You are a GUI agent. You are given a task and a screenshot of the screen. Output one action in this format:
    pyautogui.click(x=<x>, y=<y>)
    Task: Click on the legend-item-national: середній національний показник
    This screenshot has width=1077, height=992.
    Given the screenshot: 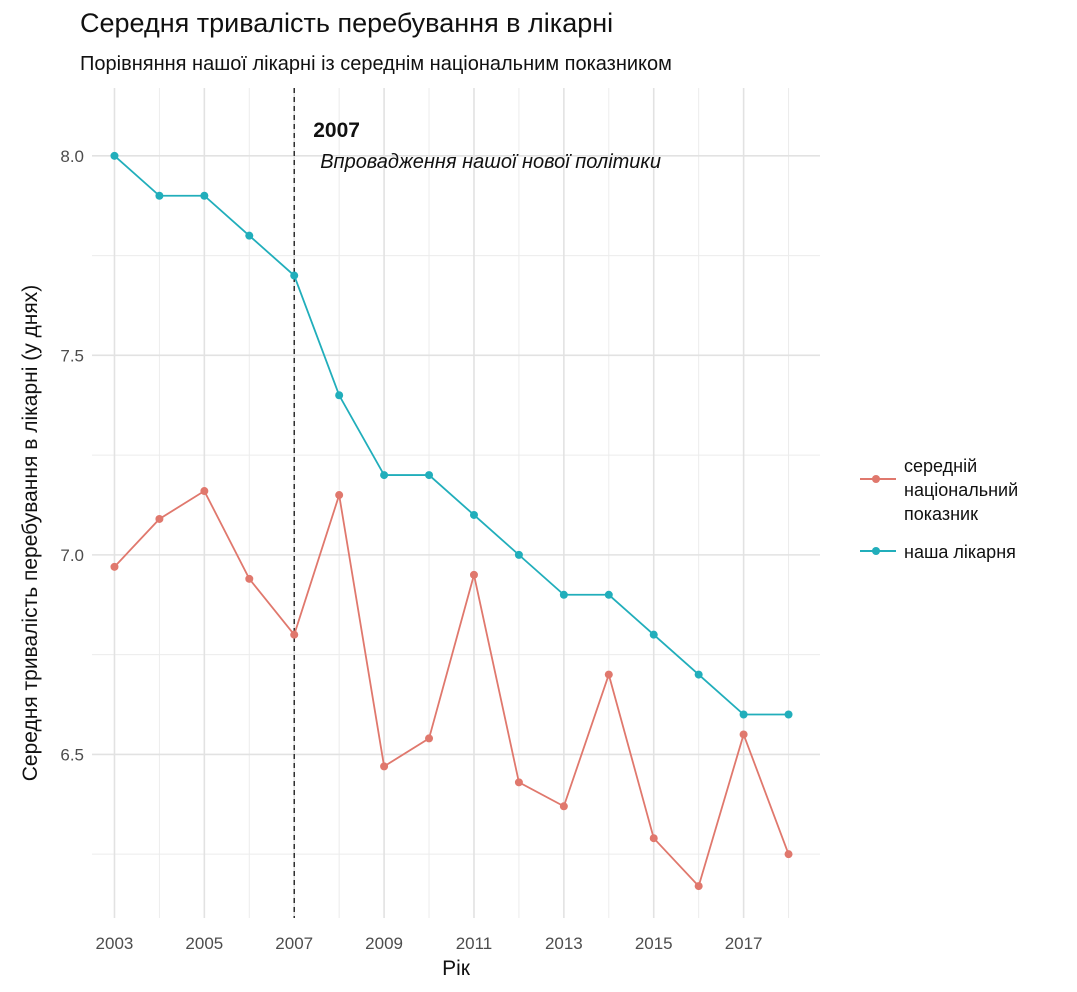 What is the action you would take?
    pyautogui.click(x=951, y=490)
    